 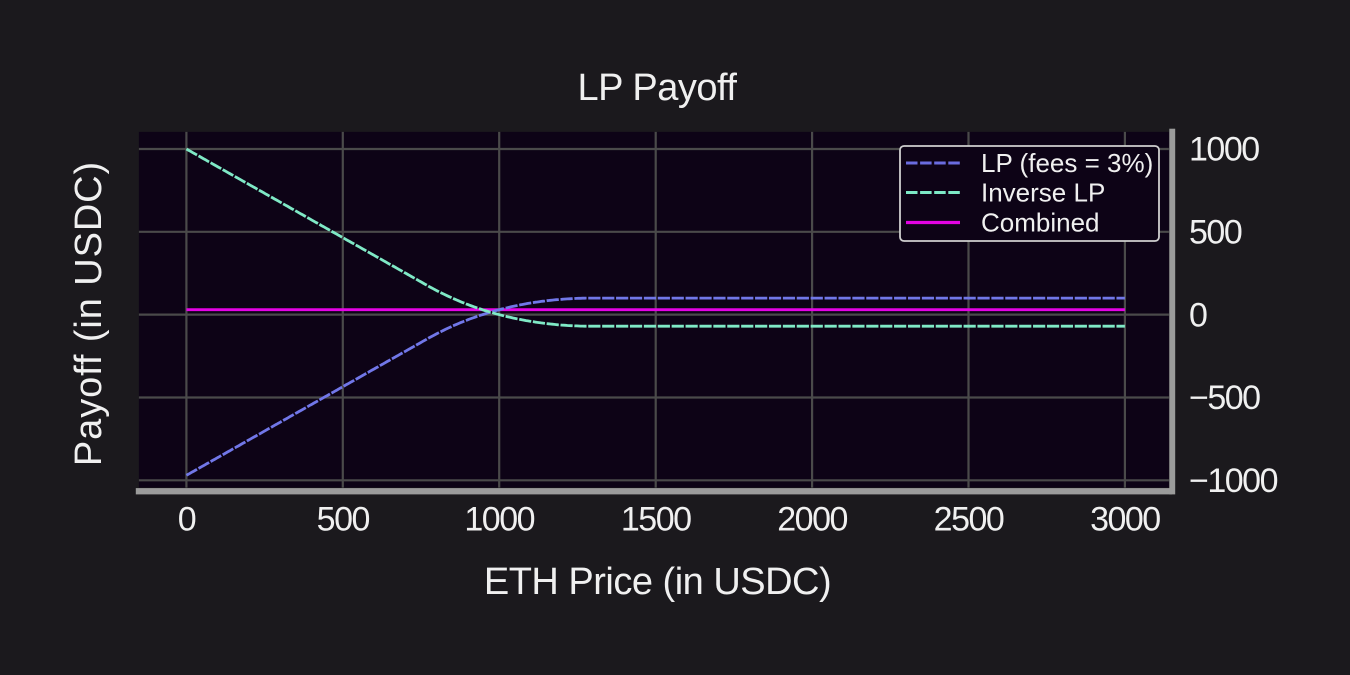 I want to click on svg-text: −500, so click(x=1224, y=398).